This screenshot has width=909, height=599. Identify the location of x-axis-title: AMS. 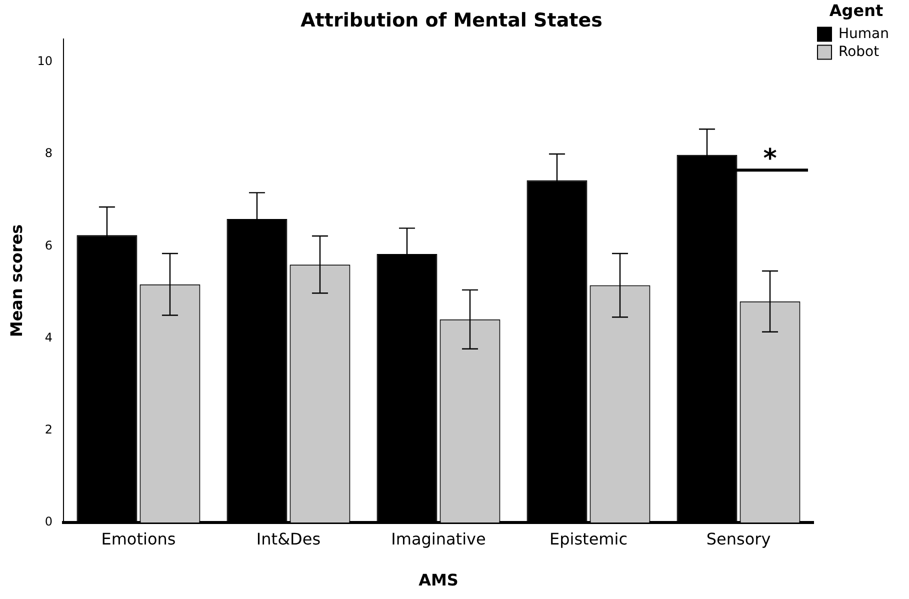
(438, 580).